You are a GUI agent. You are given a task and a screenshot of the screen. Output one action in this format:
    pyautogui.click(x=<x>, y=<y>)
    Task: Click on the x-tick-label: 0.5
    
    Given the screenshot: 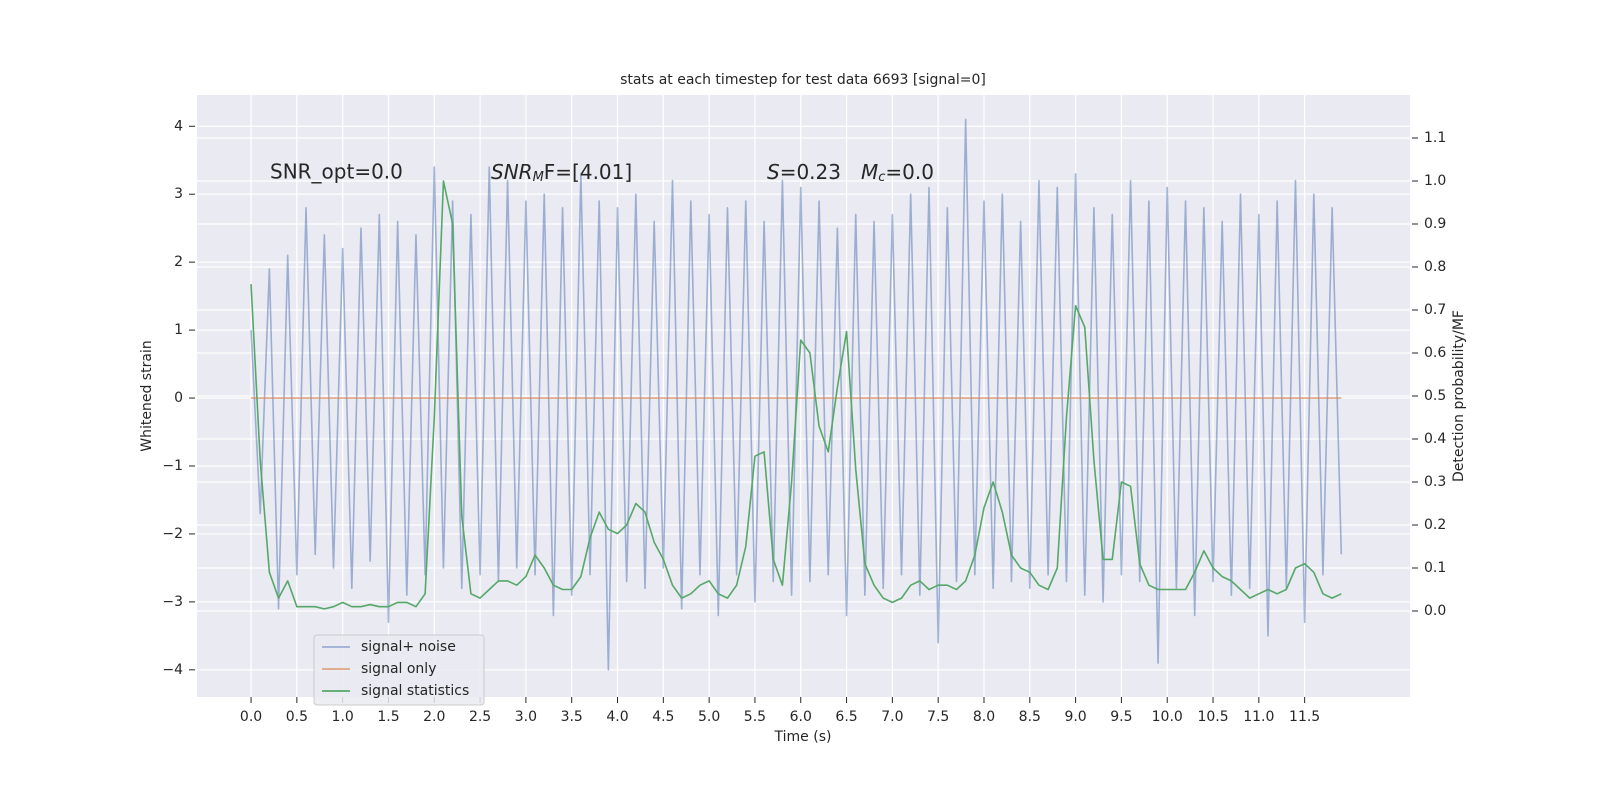 What is the action you would take?
    pyautogui.click(x=297, y=717)
    